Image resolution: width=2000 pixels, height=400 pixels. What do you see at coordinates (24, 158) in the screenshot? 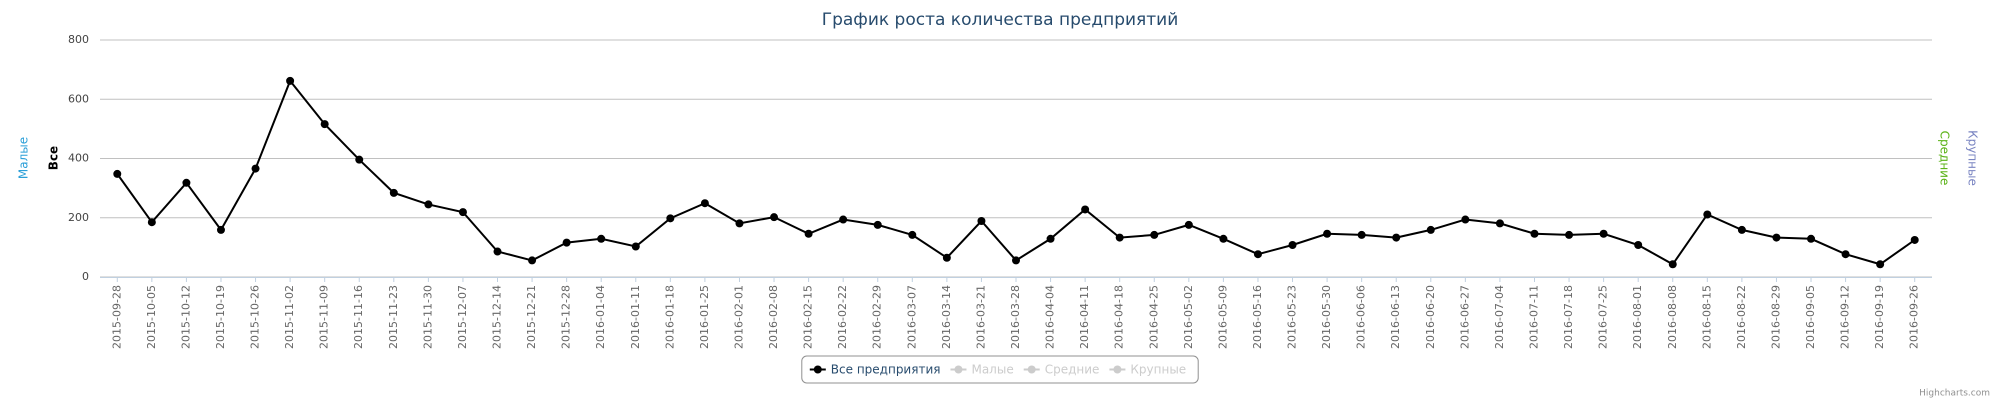
I see `y-axis-title: Малые` at bounding box center [24, 158].